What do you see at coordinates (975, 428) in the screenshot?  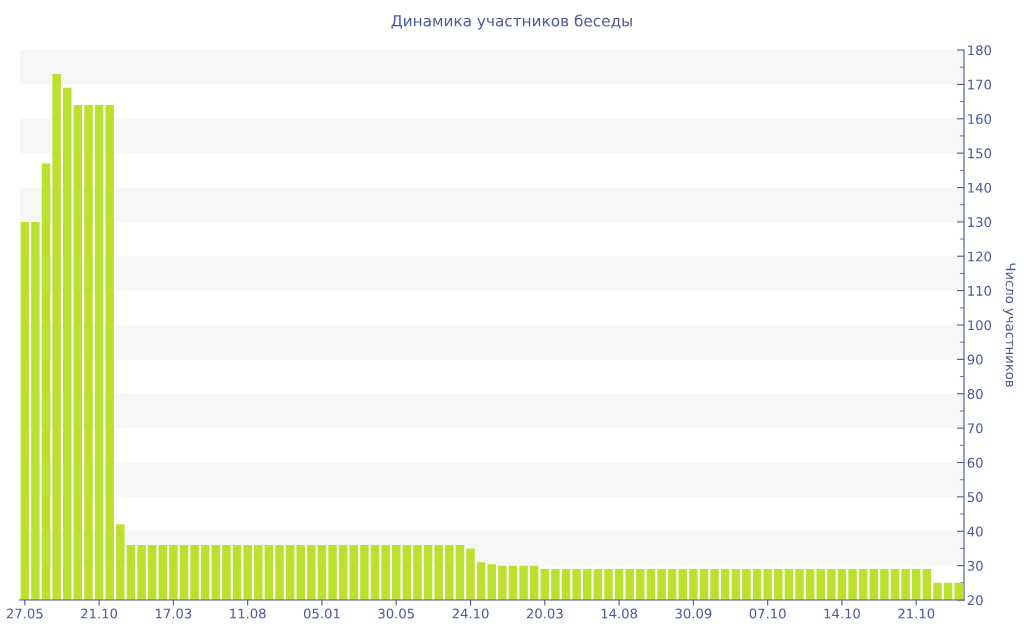 I see `y-tick-label: 70` at bounding box center [975, 428].